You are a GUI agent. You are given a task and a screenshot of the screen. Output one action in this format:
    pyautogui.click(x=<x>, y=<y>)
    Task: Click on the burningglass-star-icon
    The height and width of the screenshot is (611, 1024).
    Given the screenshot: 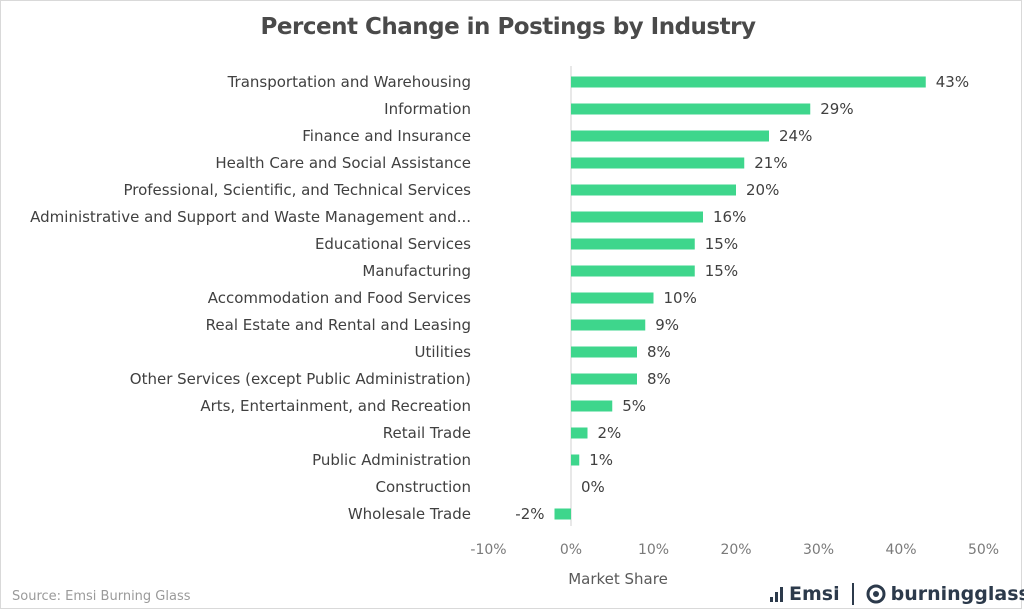 What is the action you would take?
    pyautogui.click(x=876, y=594)
    